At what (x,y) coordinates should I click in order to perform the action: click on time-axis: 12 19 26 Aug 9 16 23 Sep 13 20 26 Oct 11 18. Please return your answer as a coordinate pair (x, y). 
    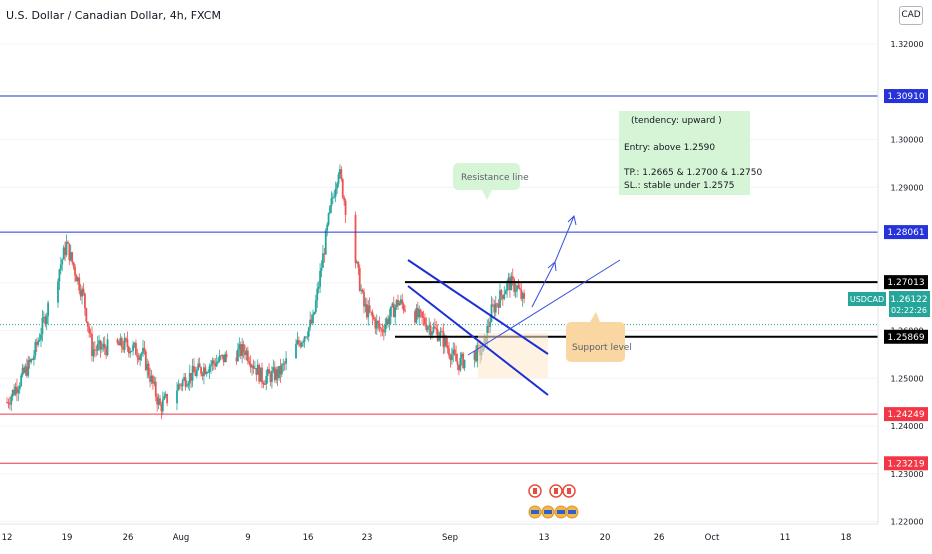
    Looking at the image, I should click on (427, 538).